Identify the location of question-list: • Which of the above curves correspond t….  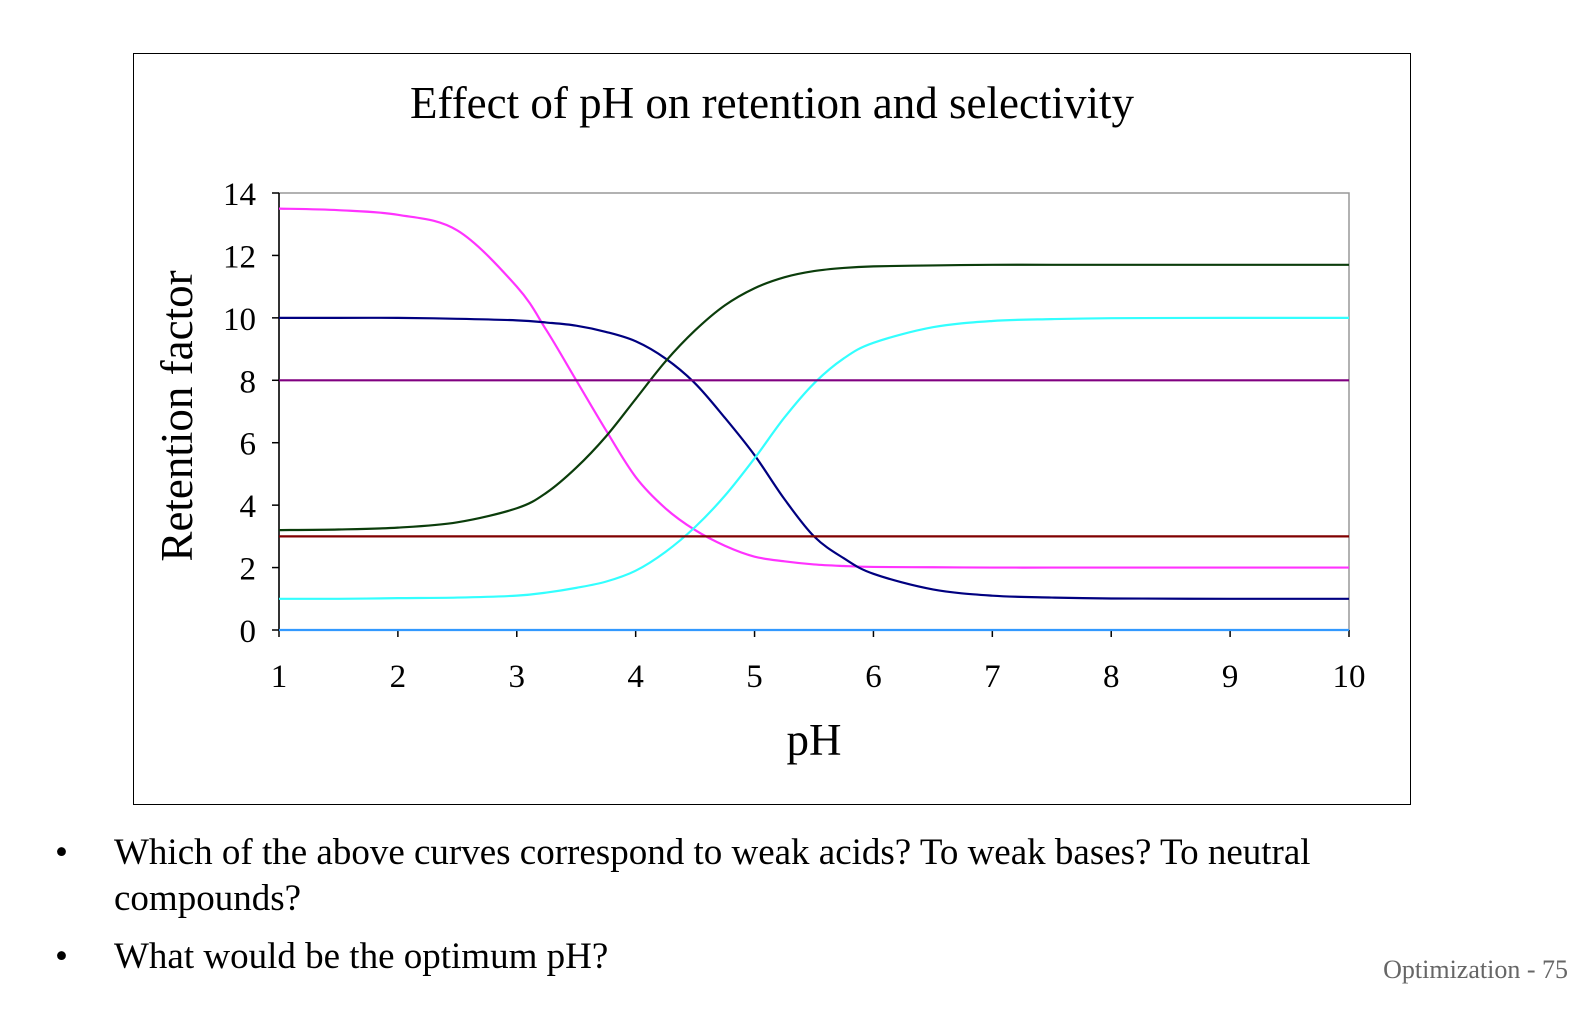
(745, 911).